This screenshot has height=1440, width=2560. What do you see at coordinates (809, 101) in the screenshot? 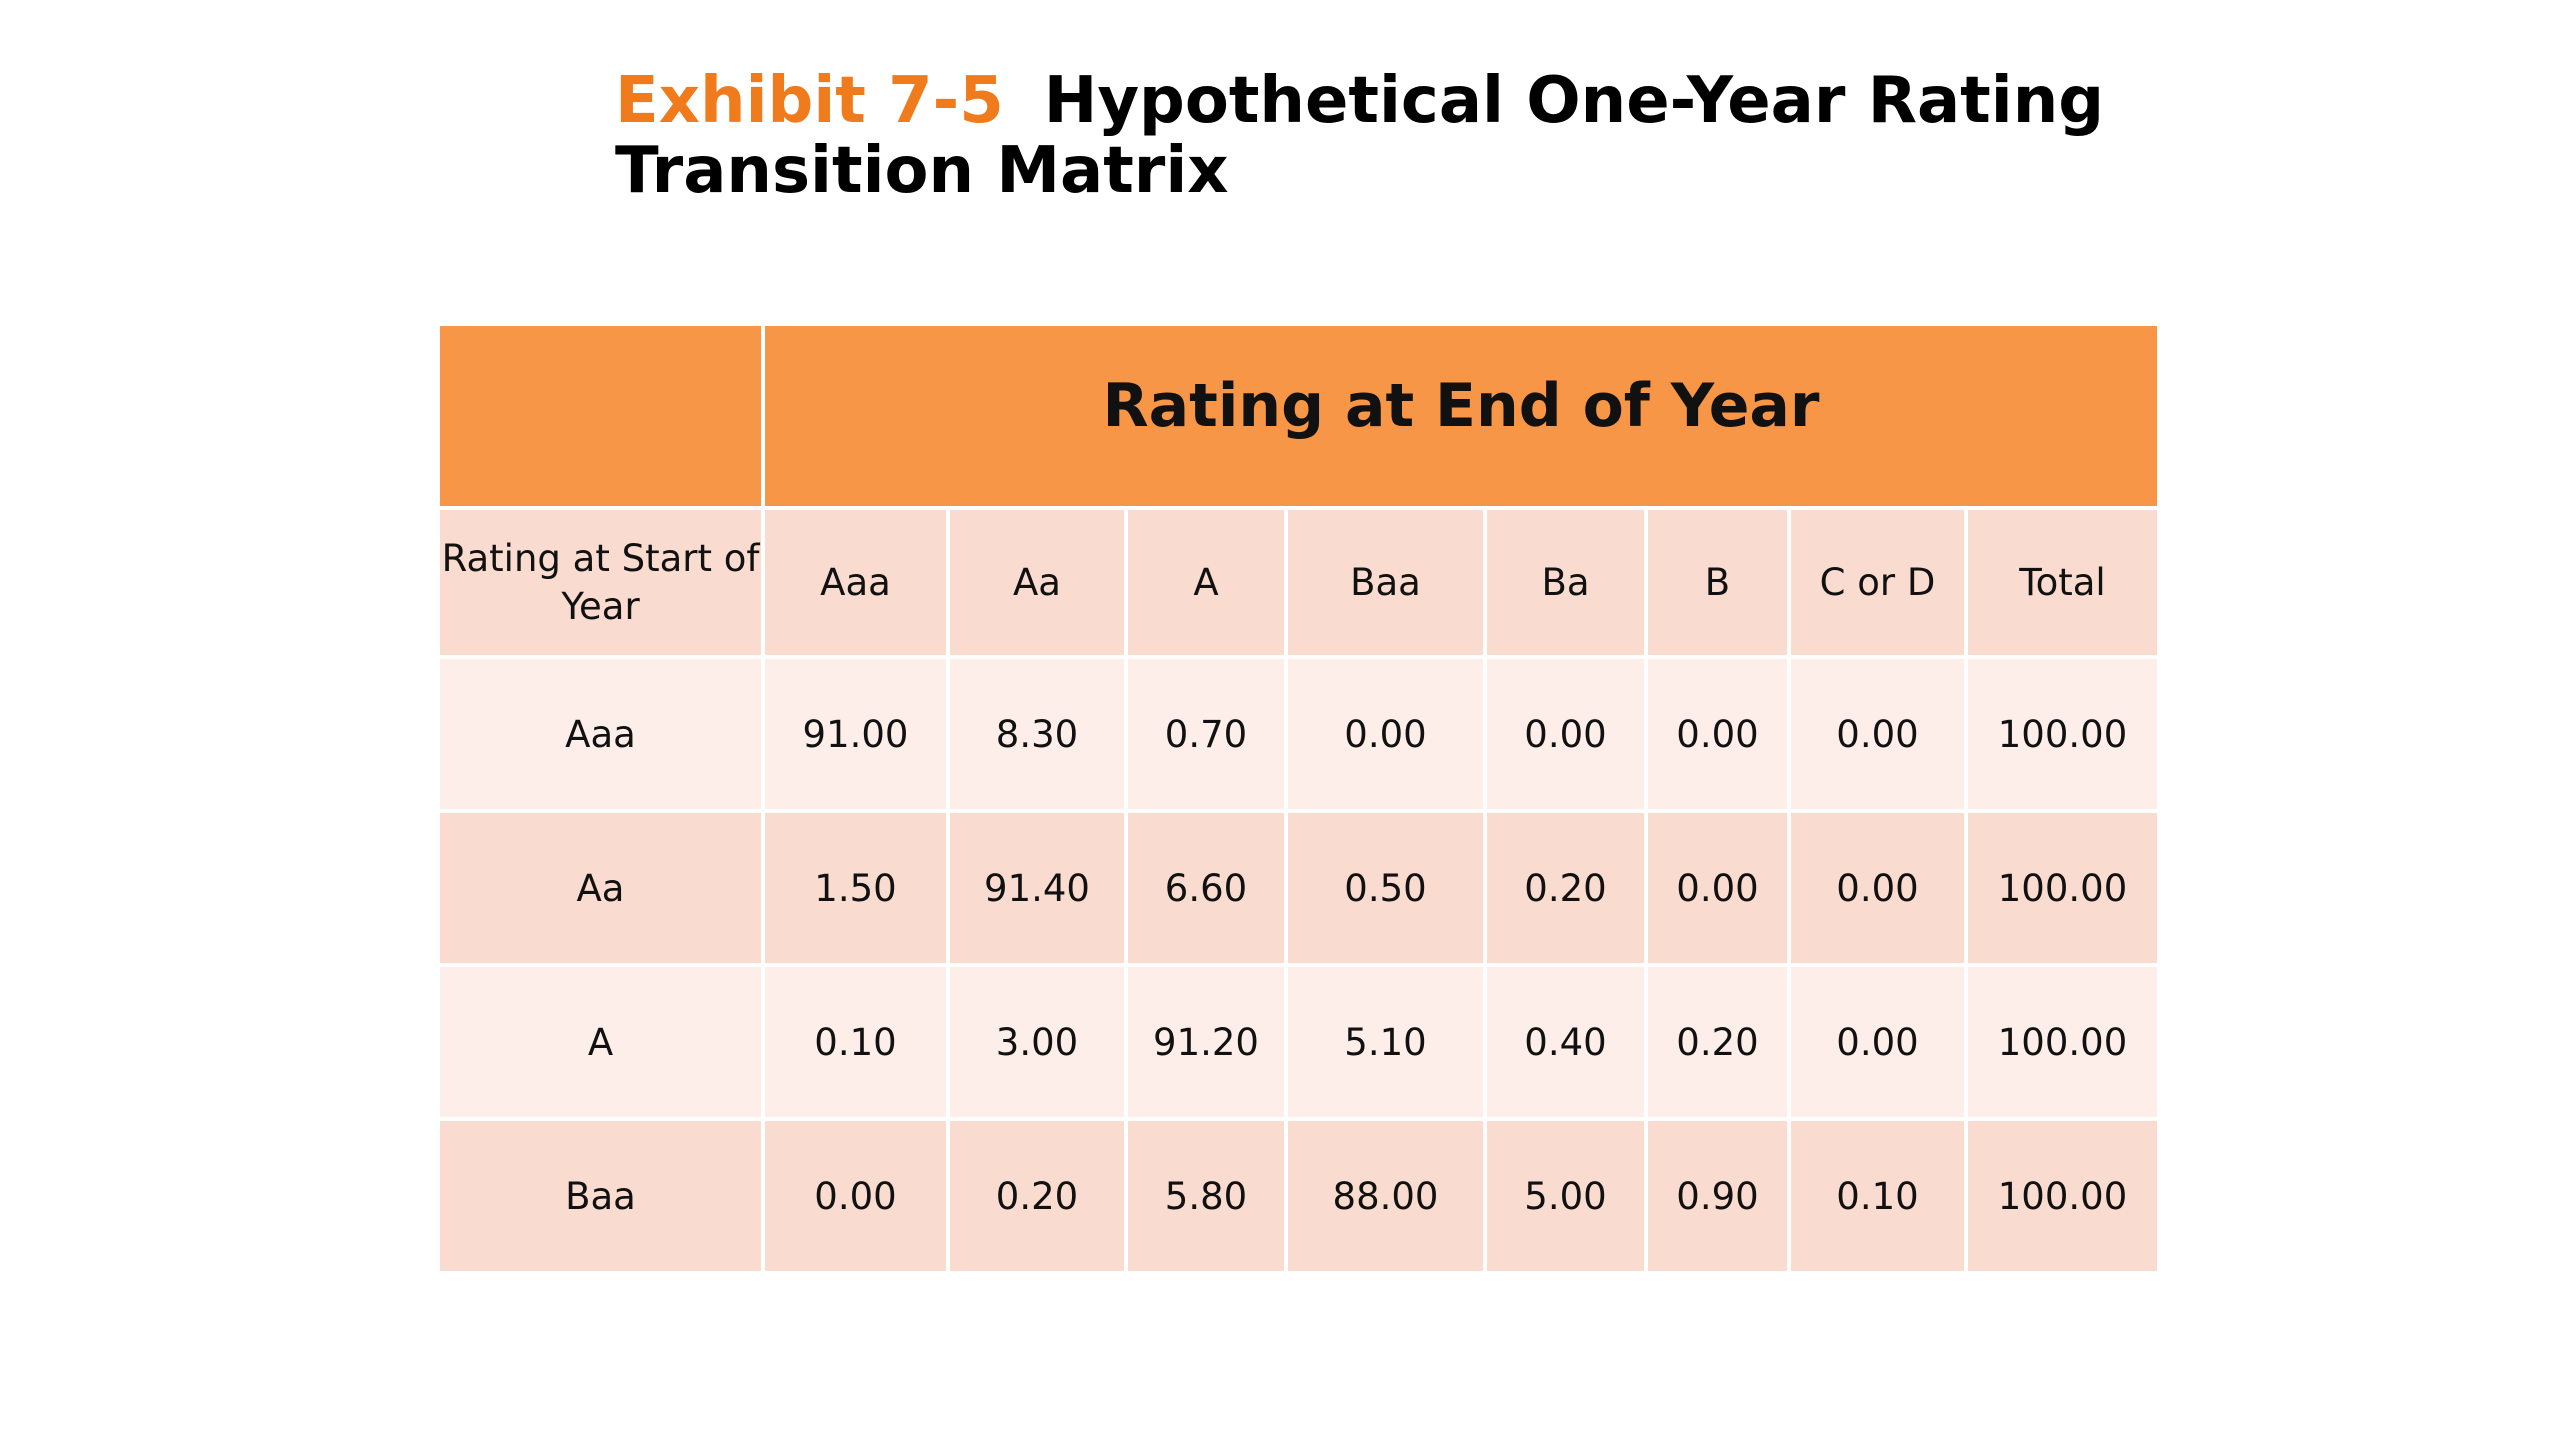
I see `exhibit-label: Exhibit 7-5` at bounding box center [809, 101].